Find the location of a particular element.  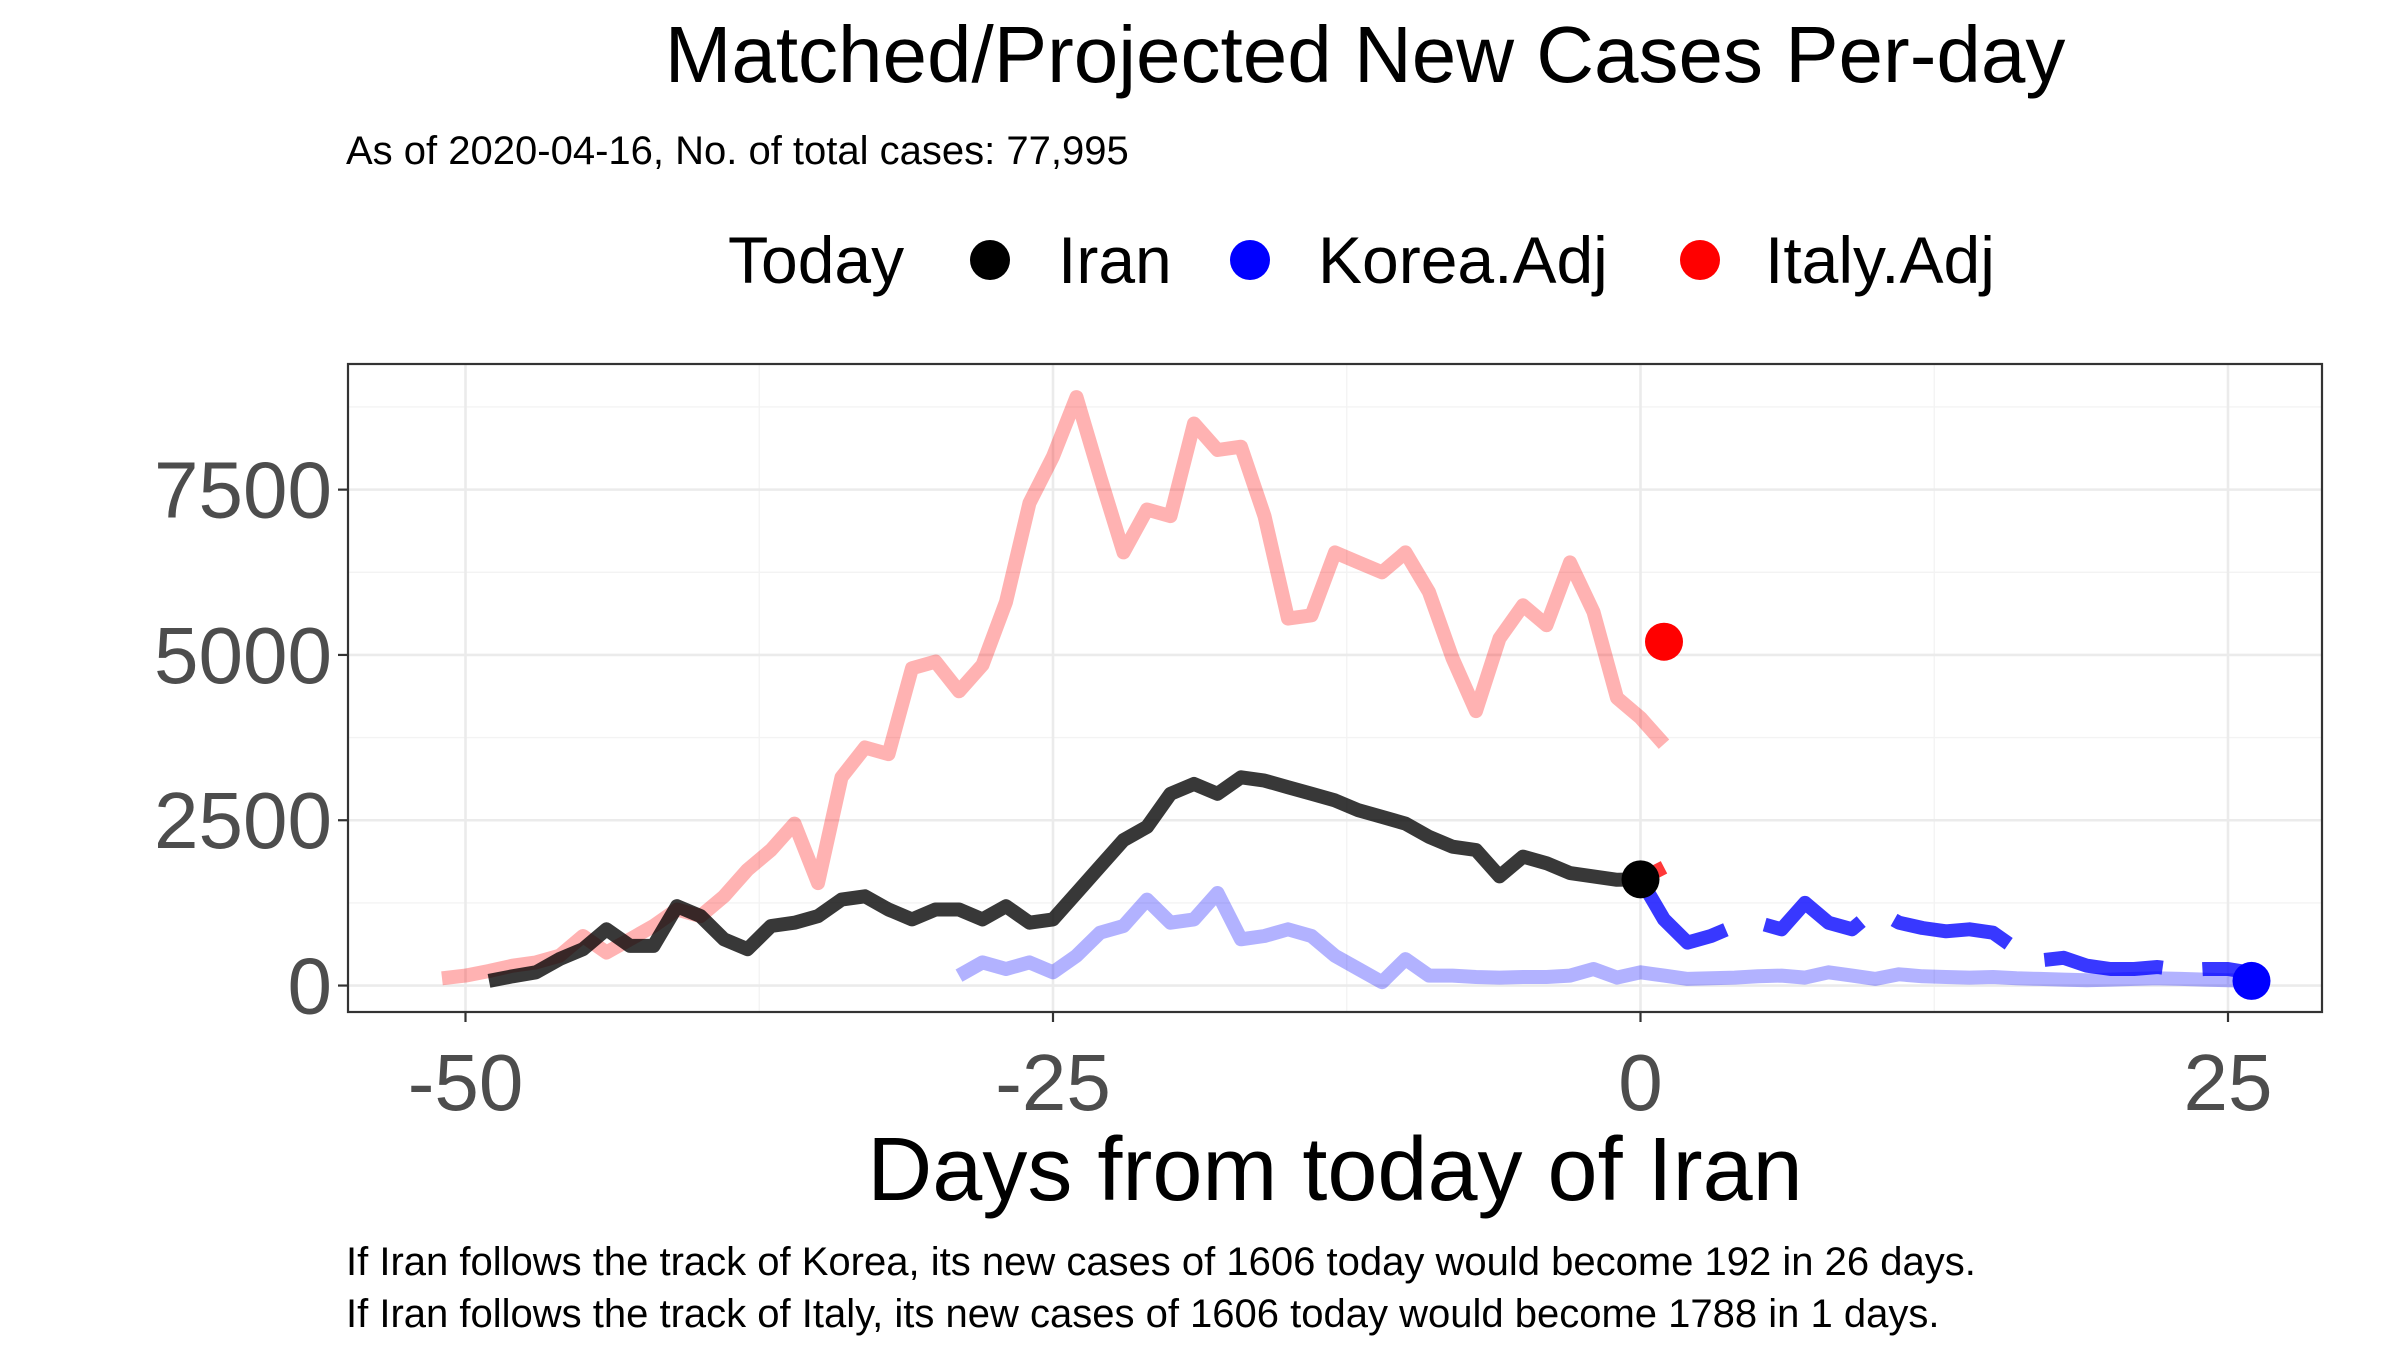

x-tick-label: -25 is located at coordinates (1053, 1082).